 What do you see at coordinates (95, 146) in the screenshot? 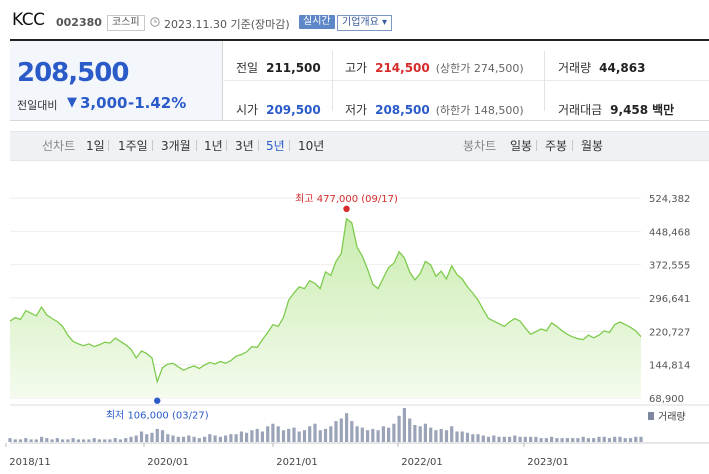
I see `tab-period-1d: 1일` at bounding box center [95, 146].